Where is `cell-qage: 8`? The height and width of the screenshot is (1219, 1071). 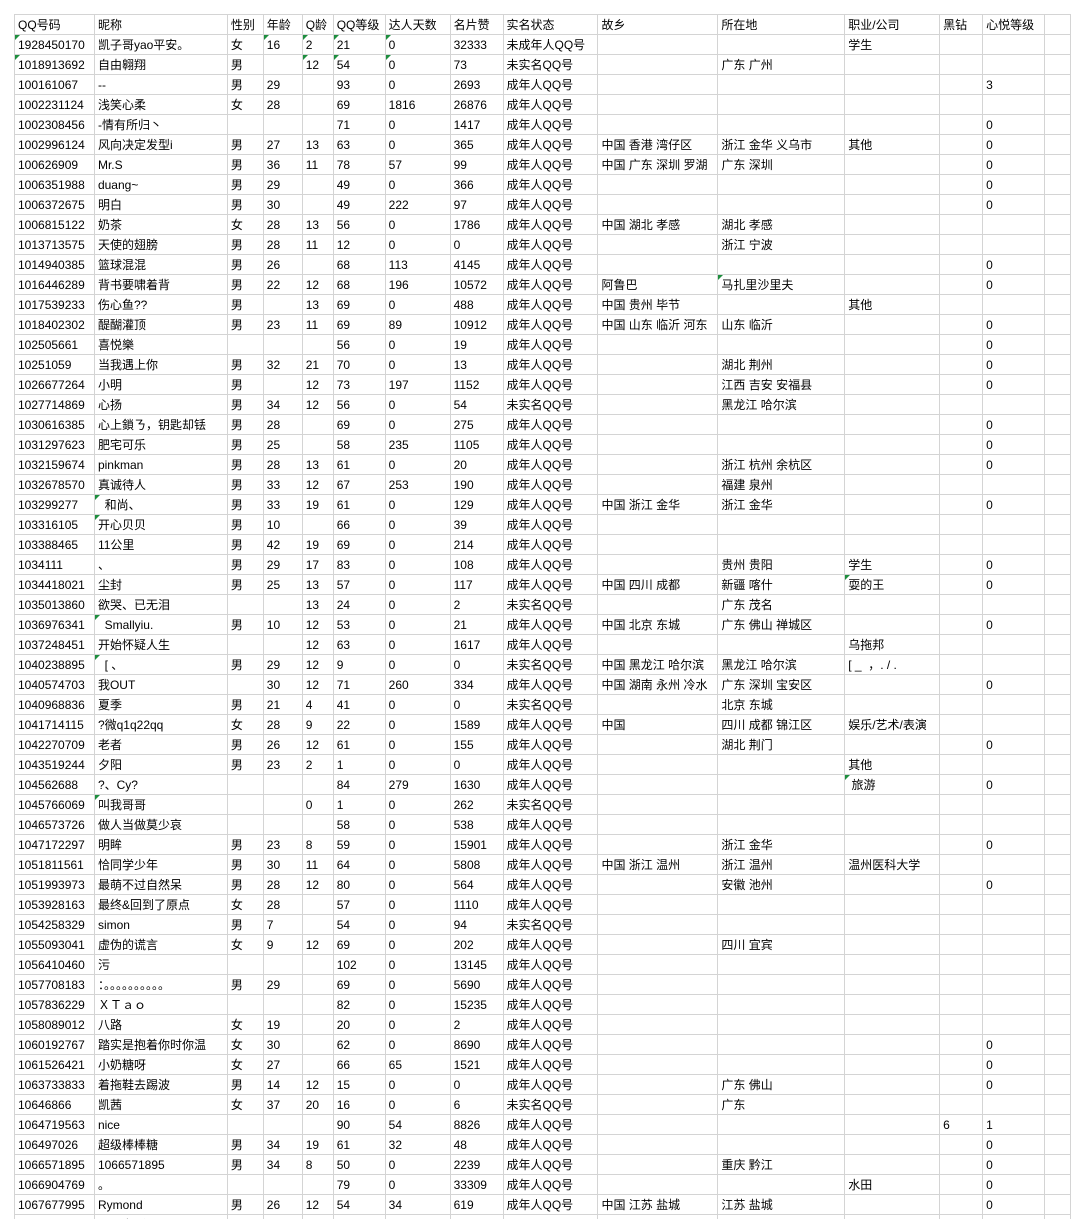
cell-qage: 8 is located at coordinates (317, 844).